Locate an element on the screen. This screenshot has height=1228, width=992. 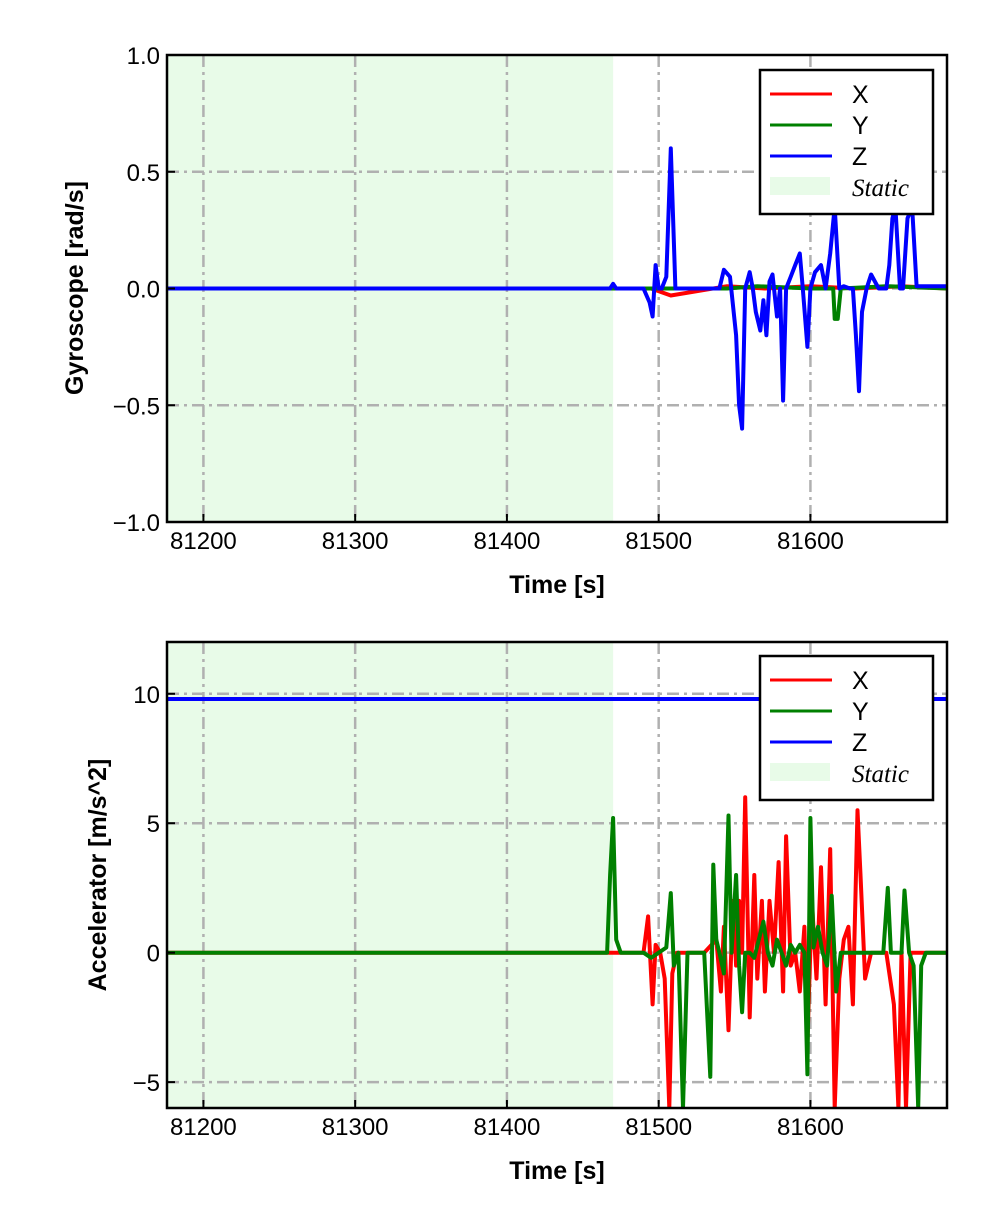
y-axis-title: Accelerator [m/s^2] is located at coordinates (98, 875).